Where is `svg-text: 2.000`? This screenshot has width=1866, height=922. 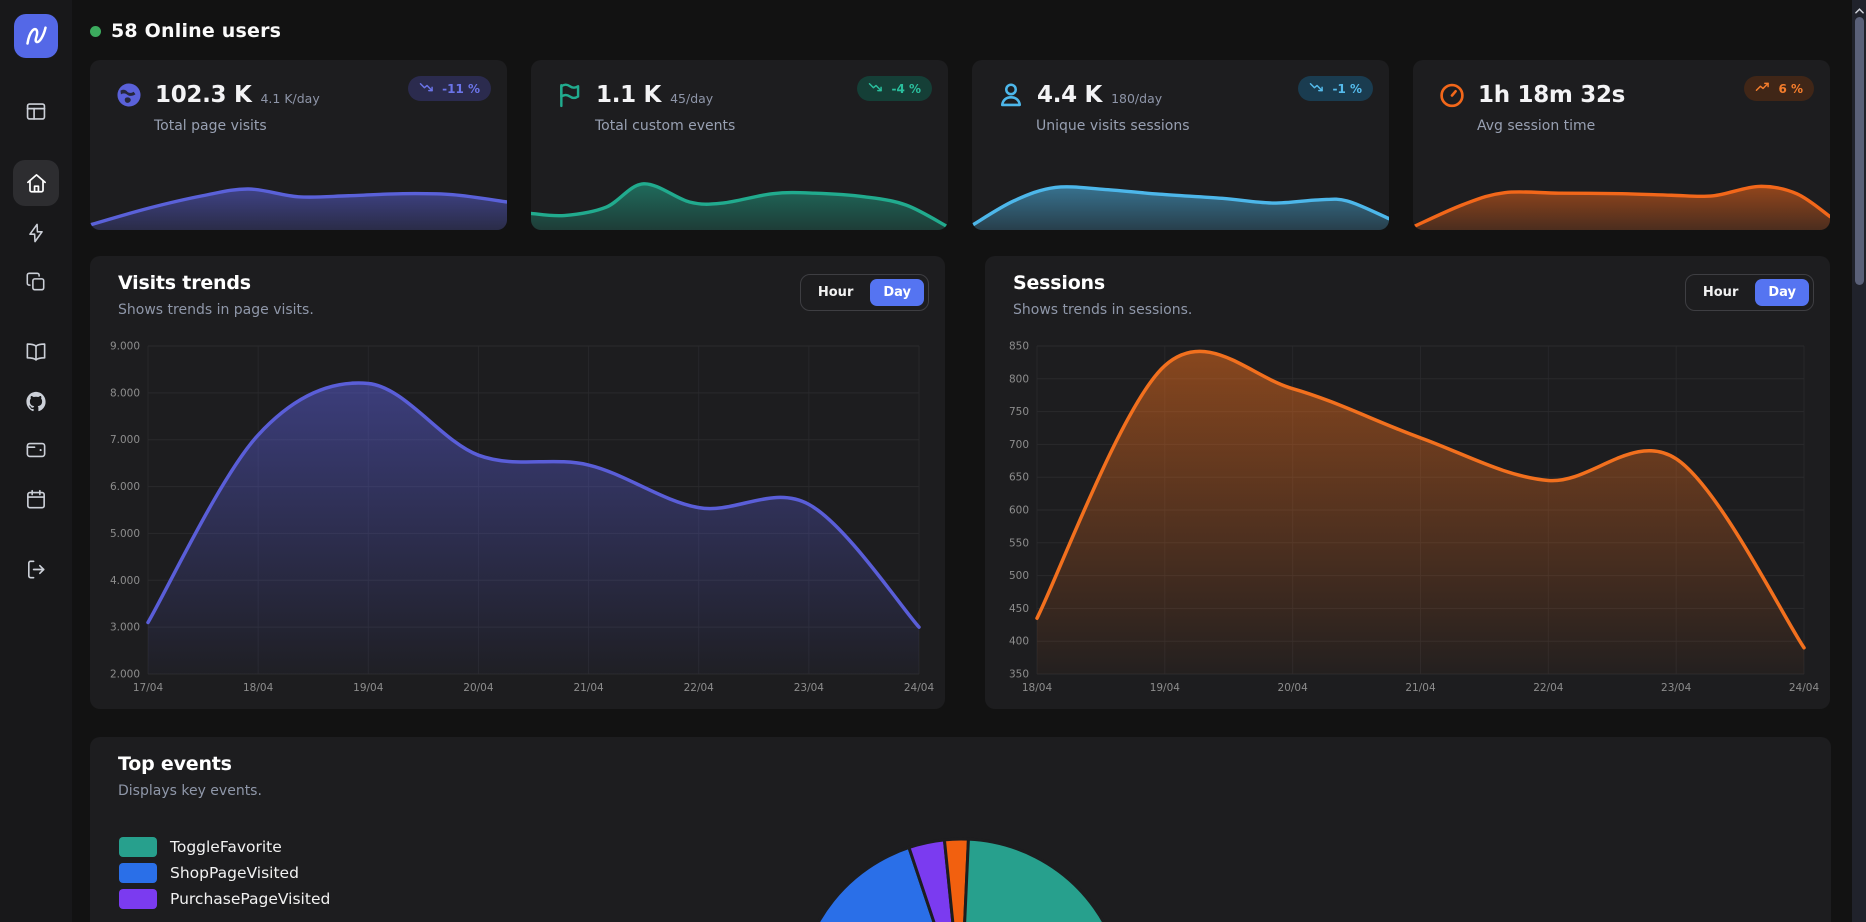
svg-text: 2.000 is located at coordinates (125, 675).